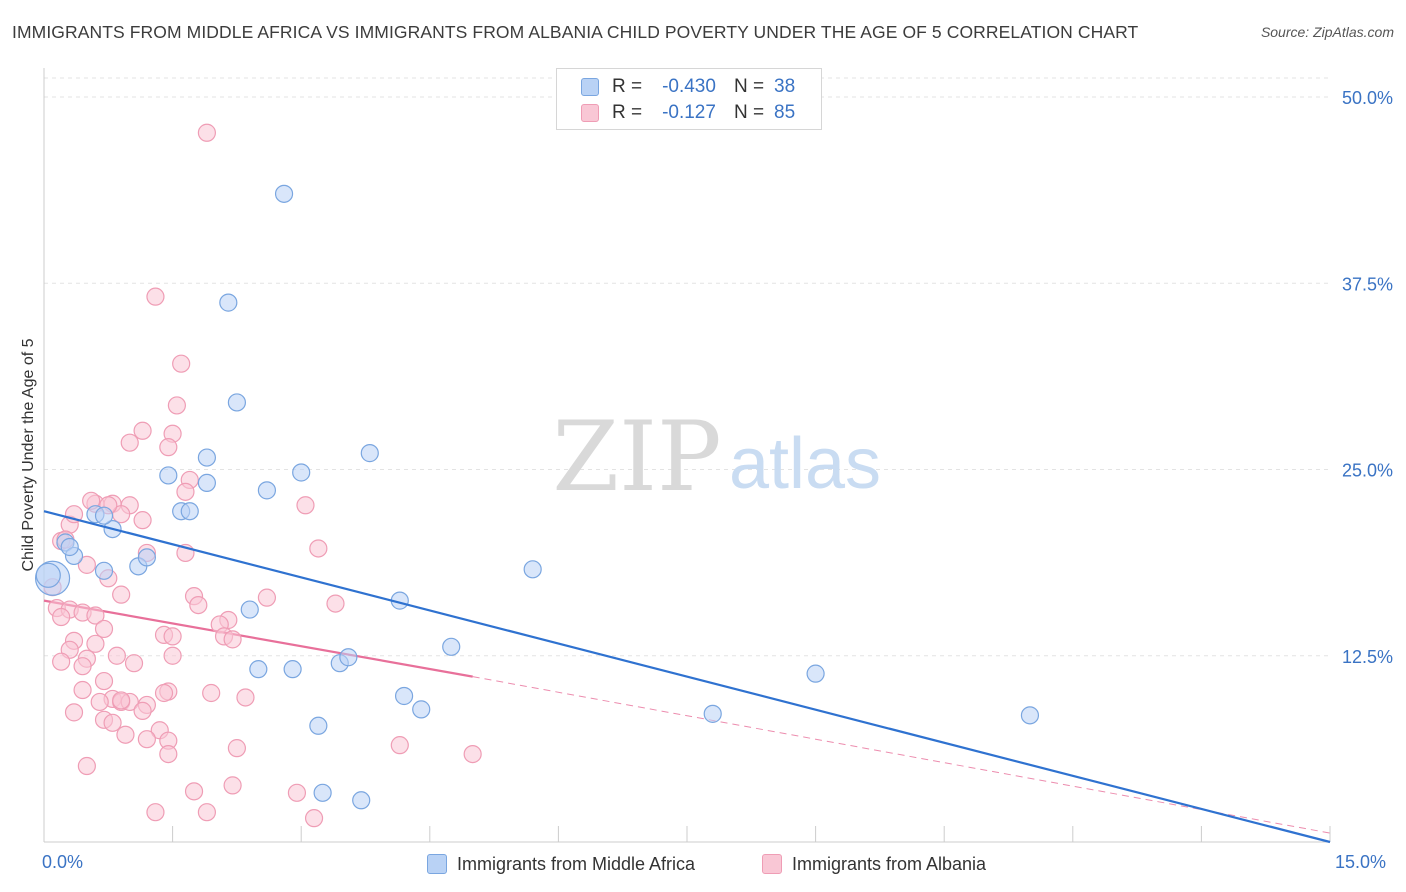 The image size is (1406, 892). I want to click on stats-legend: R = -0.430 N = 38 R = -0.127 N = 85, so click(689, 99).